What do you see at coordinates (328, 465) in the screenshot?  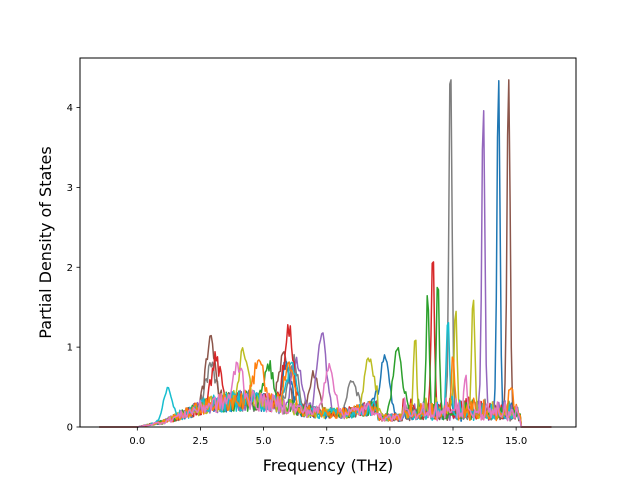 I see `x-axis-label: Frequency (THz)` at bounding box center [328, 465].